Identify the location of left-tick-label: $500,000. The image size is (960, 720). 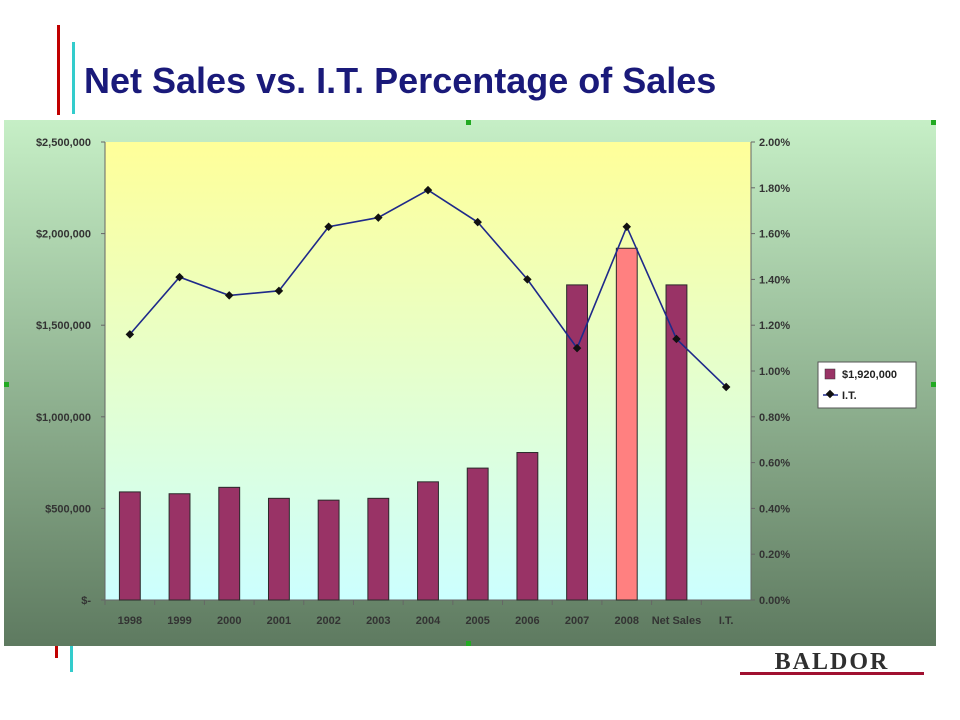
(68, 509).